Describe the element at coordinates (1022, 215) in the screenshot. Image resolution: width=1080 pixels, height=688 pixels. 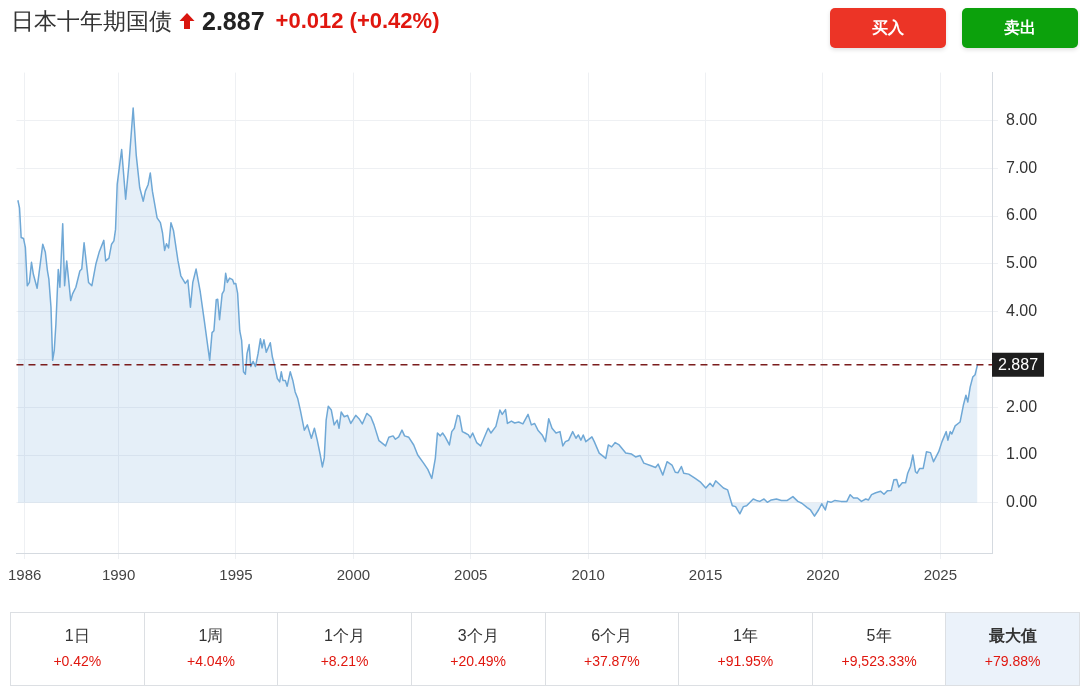
I see `y-tick-label: 6.00` at that location.